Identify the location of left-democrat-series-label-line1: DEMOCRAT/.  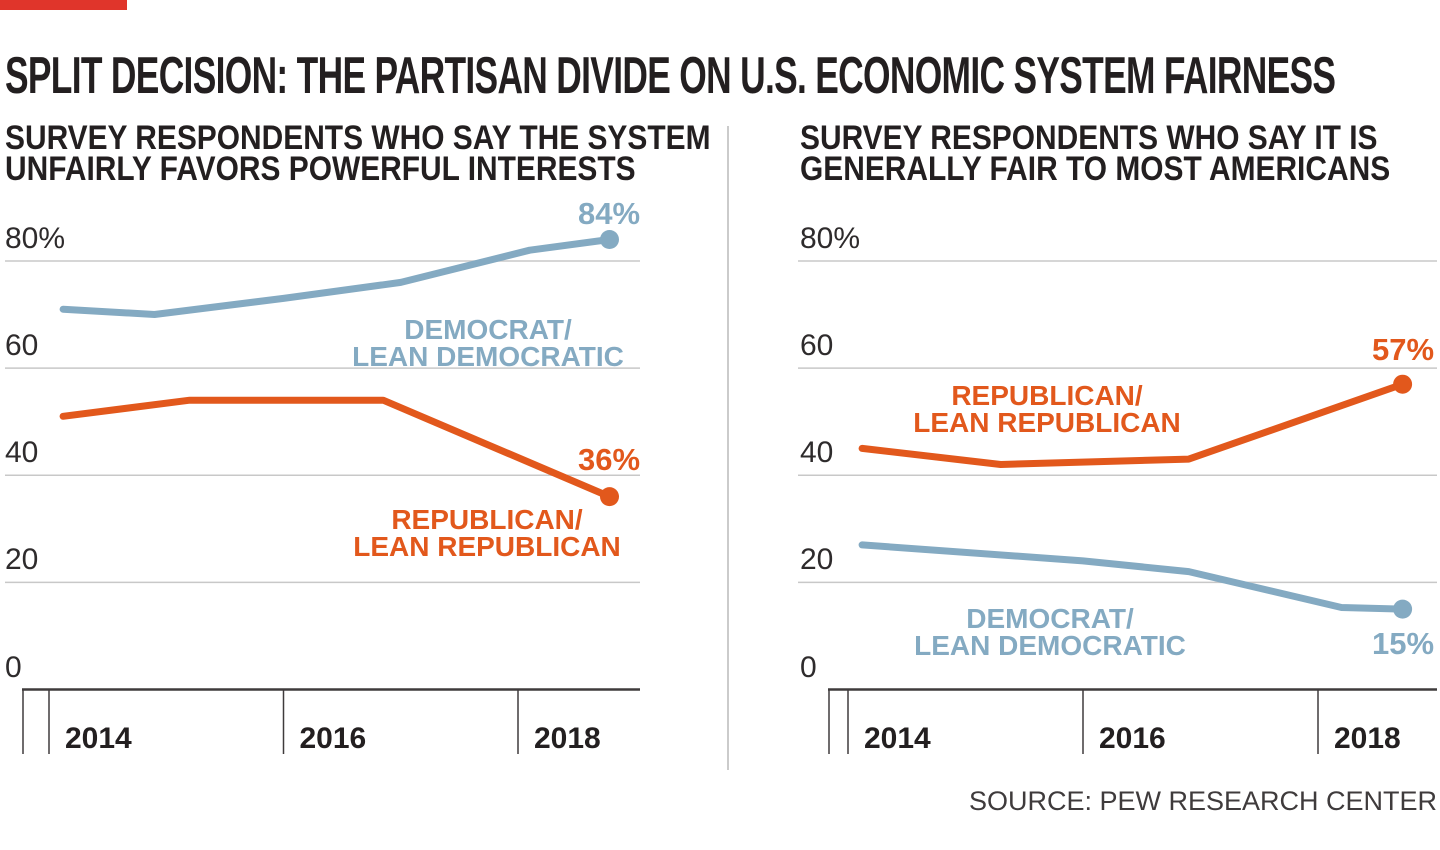
(488, 329).